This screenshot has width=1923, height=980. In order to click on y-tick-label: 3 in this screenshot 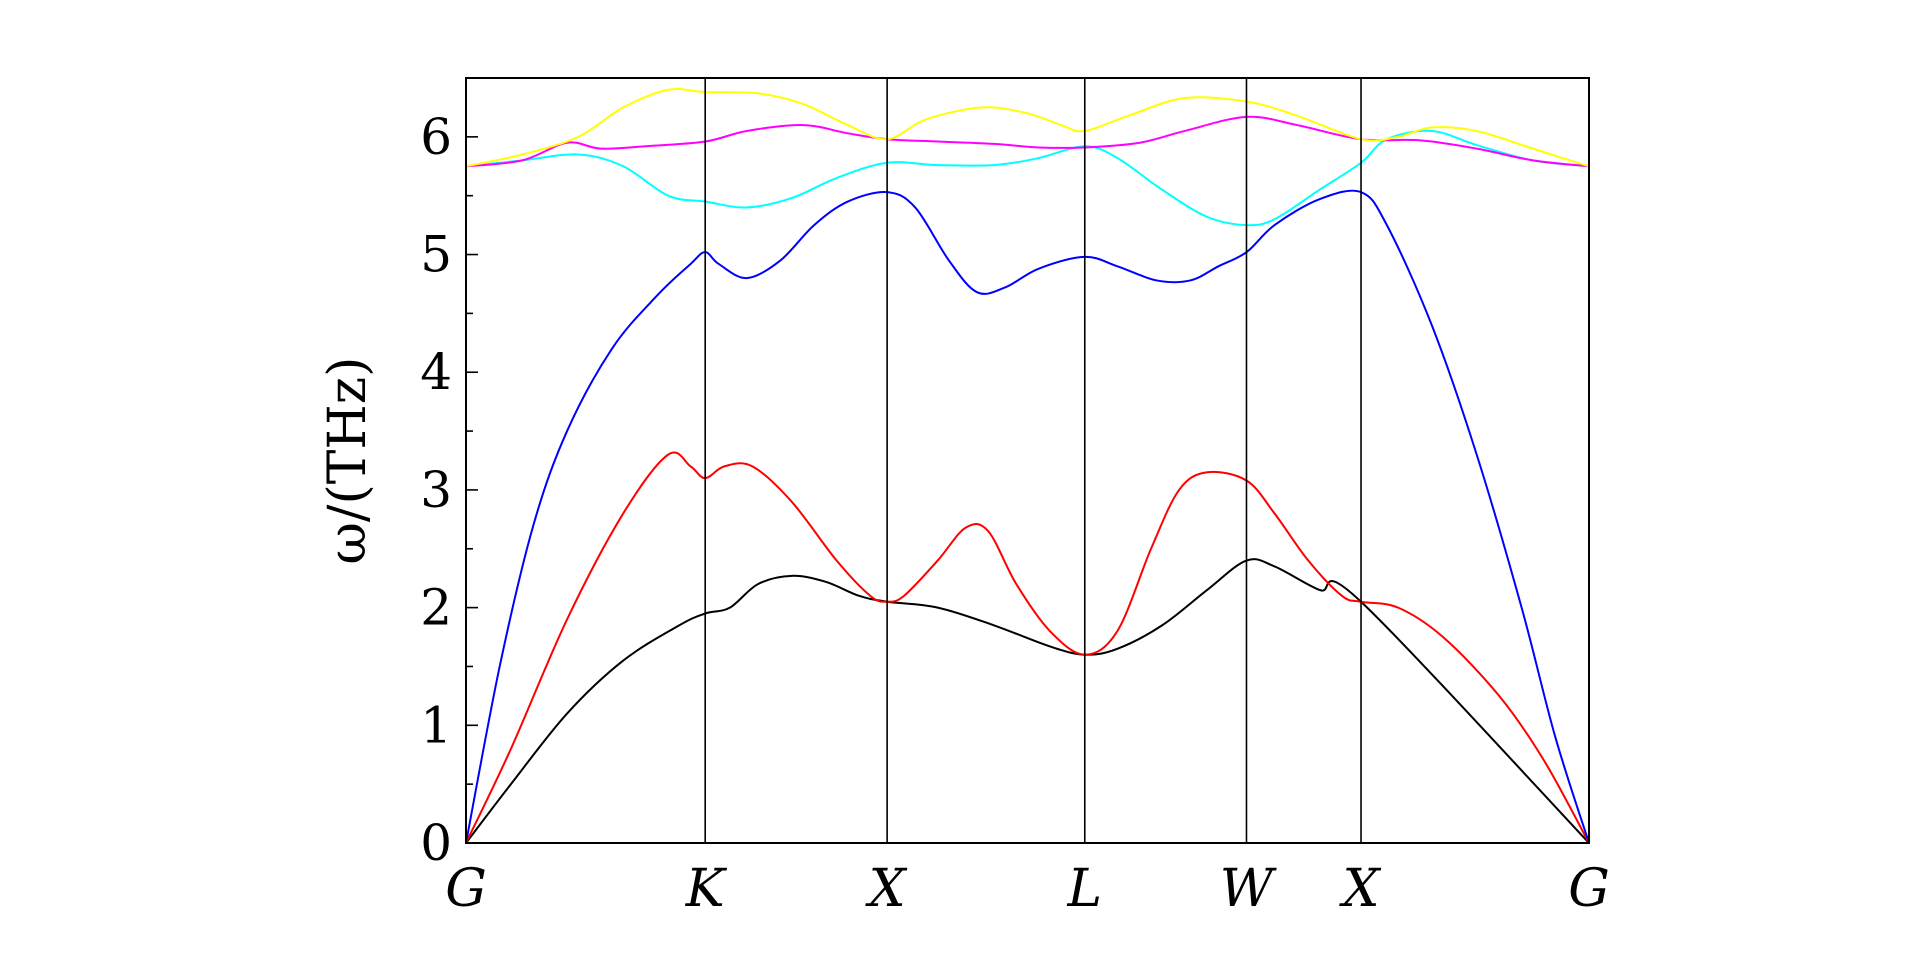, I will do `click(436, 490)`.